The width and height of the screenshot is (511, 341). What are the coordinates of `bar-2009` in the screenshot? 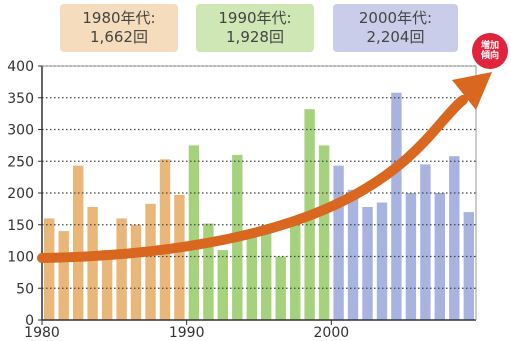 It's located at (468, 266).